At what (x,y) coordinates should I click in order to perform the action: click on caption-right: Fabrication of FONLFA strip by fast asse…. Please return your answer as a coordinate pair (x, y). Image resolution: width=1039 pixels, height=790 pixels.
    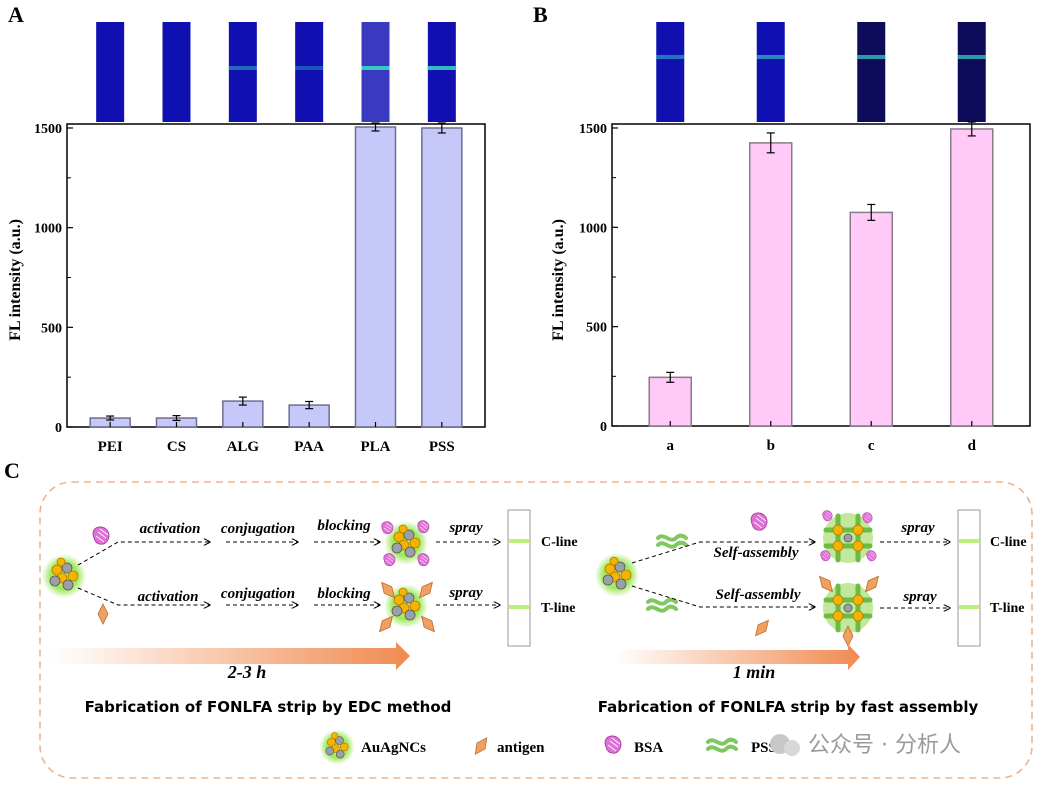
    Looking at the image, I should click on (788, 707).